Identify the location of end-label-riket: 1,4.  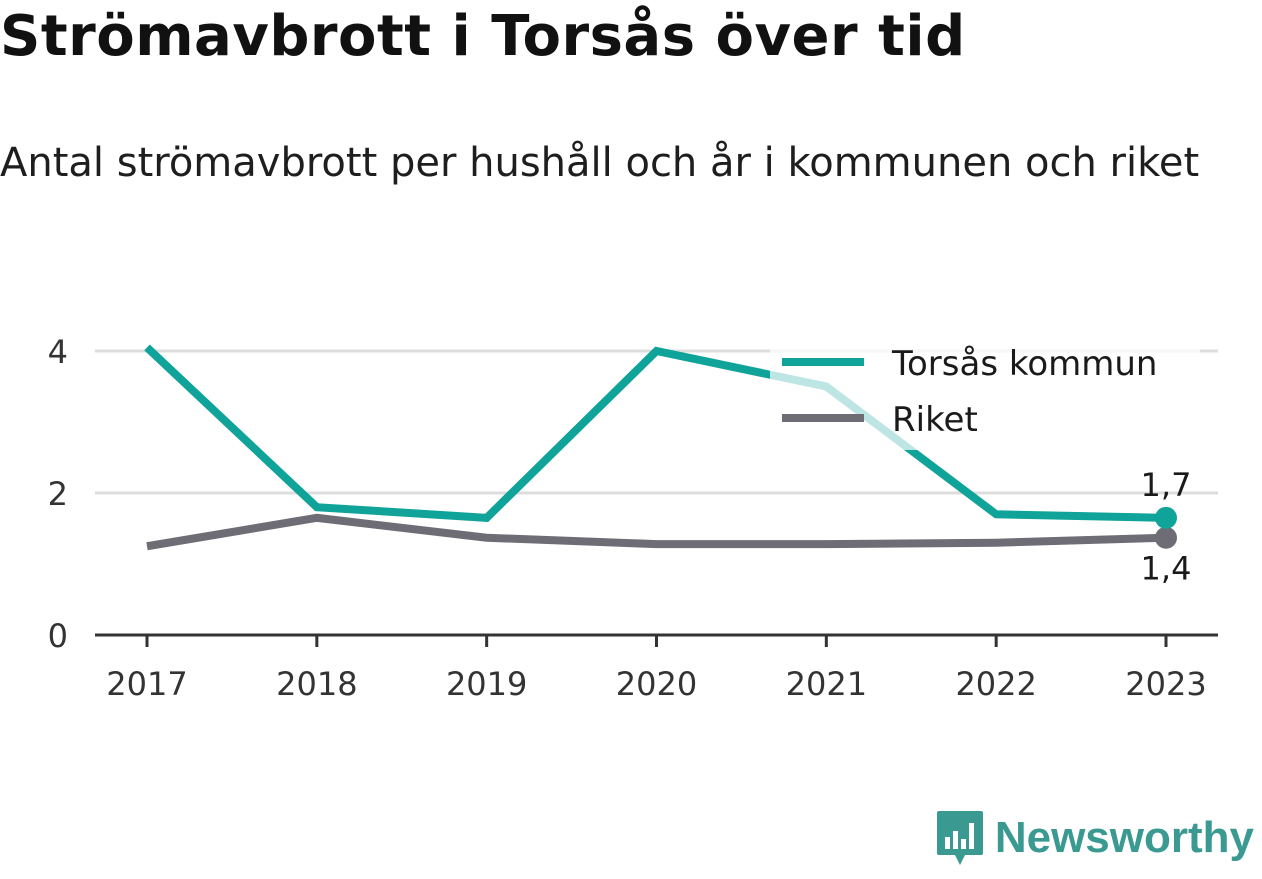
(1166, 569).